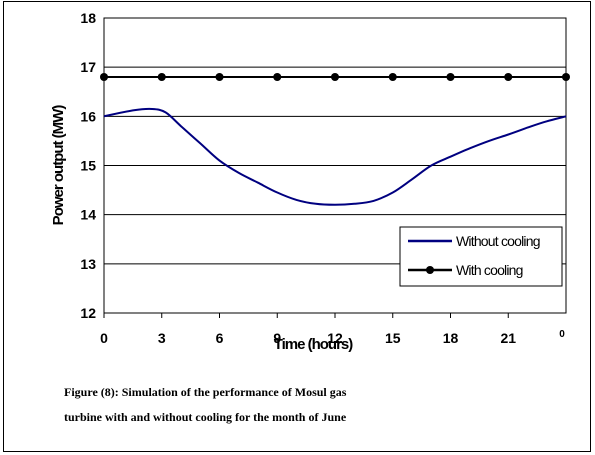 The image size is (595, 455). What do you see at coordinates (489, 270) in the screenshot?
I see `legend-label-with-cooling: With cooling` at bounding box center [489, 270].